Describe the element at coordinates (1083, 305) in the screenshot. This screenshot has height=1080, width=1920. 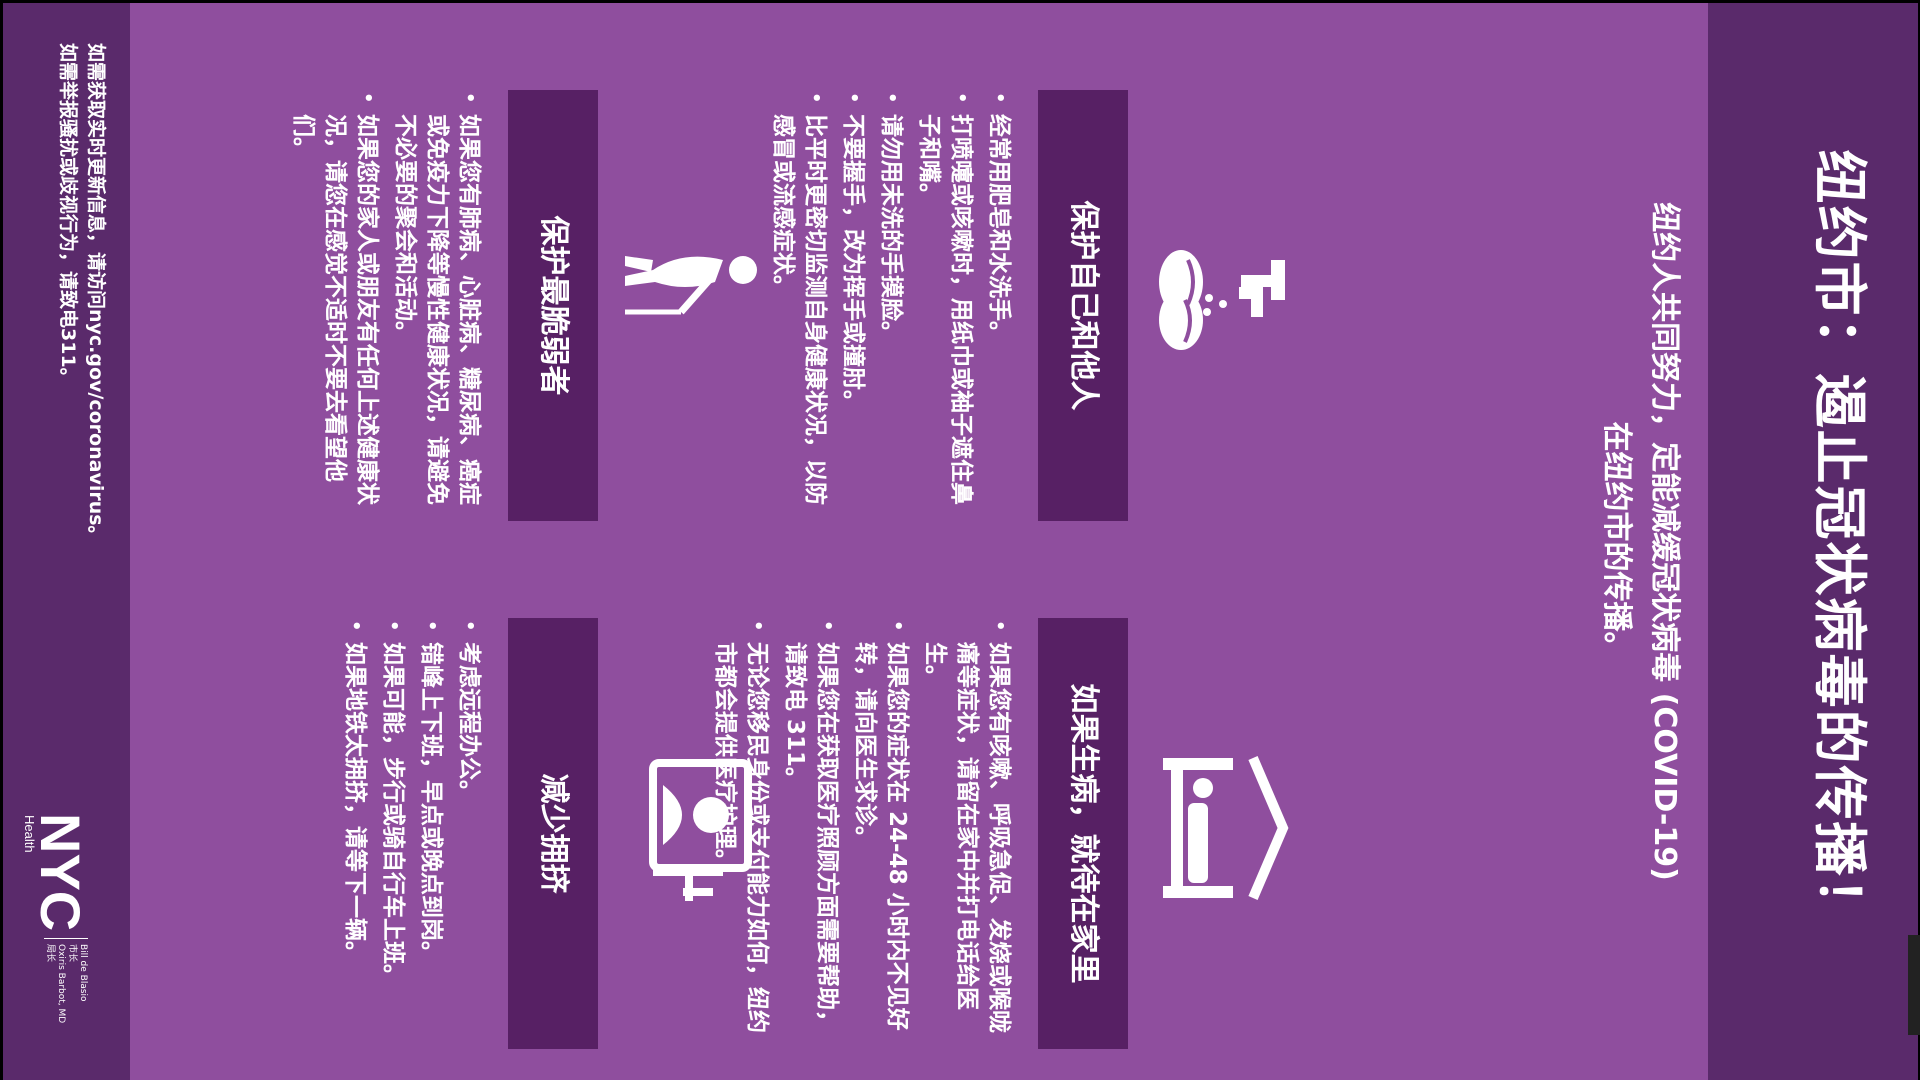
I see `card-heading: 保护自己和他人` at that location.